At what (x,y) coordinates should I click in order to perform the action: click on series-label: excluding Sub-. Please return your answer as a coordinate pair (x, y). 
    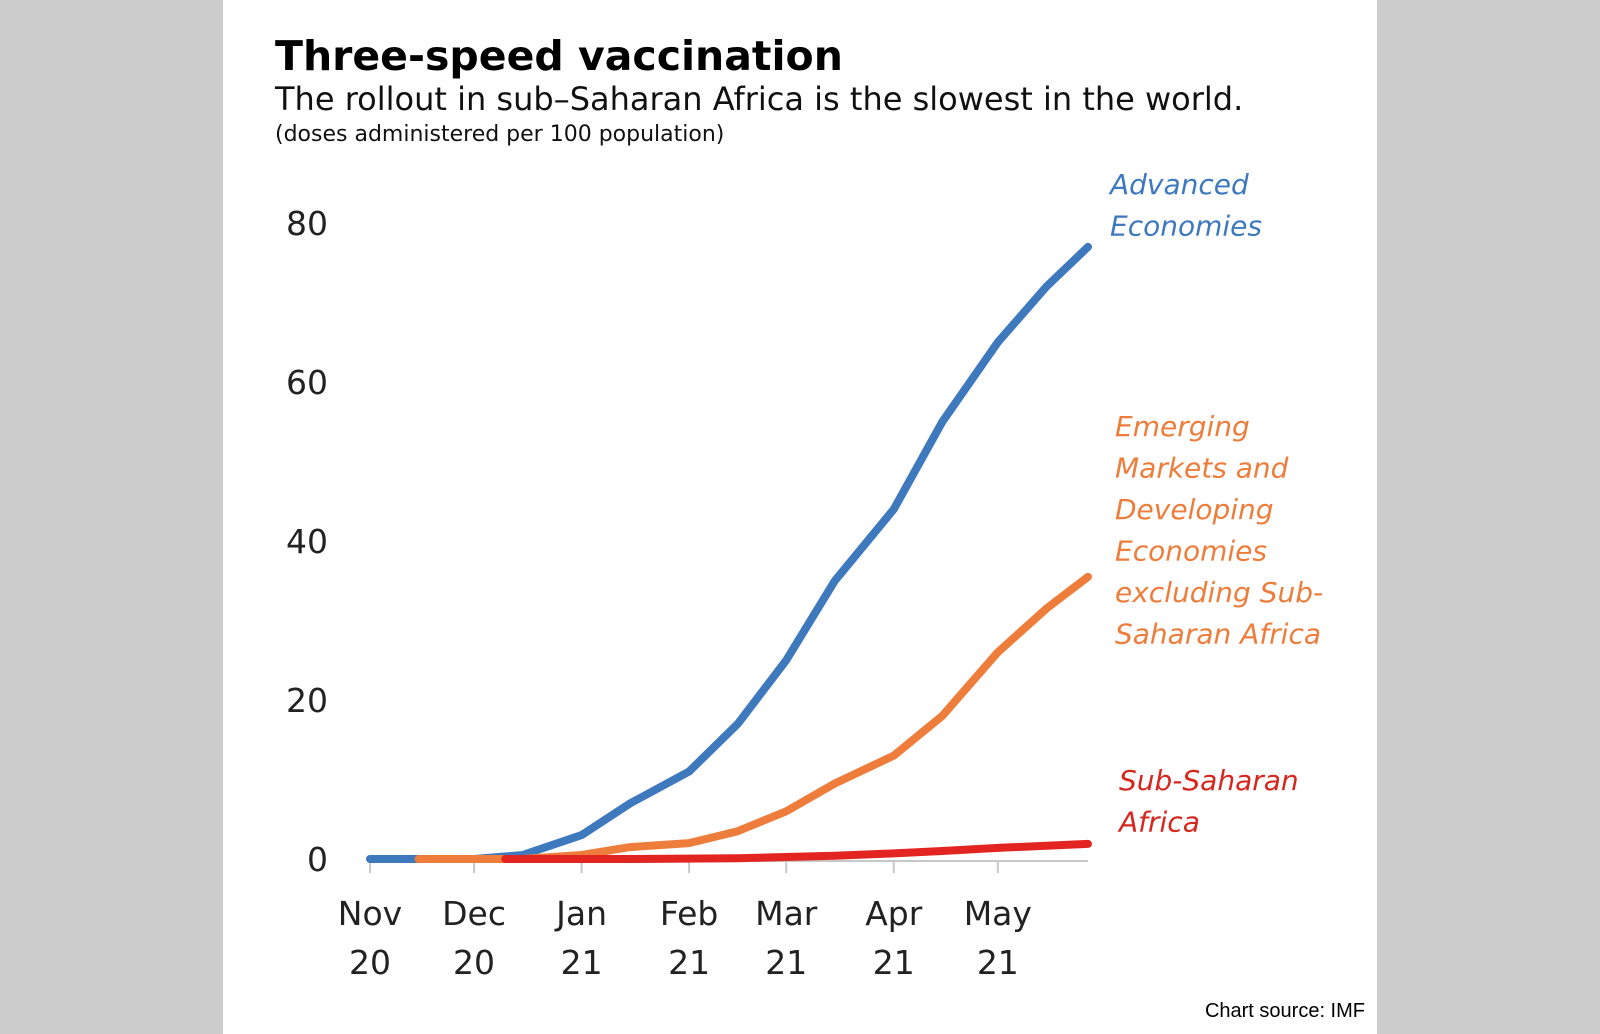
    Looking at the image, I should click on (1219, 592).